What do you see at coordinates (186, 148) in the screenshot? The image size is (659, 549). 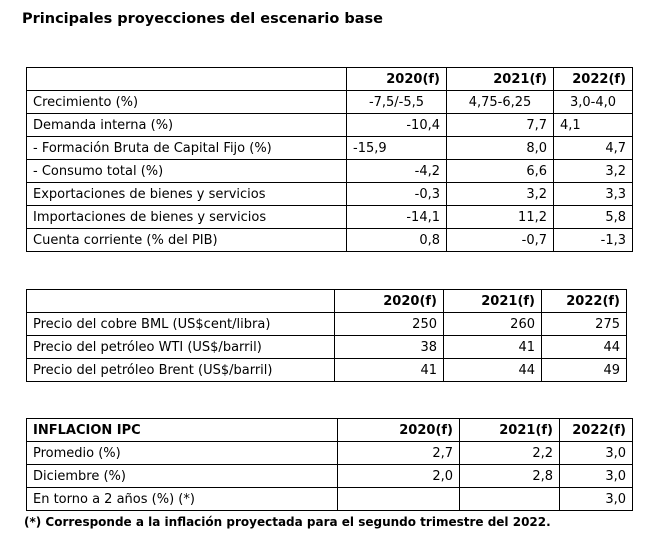 I see `row-label: - Formación Bruta de Capital Fijo (%)` at bounding box center [186, 148].